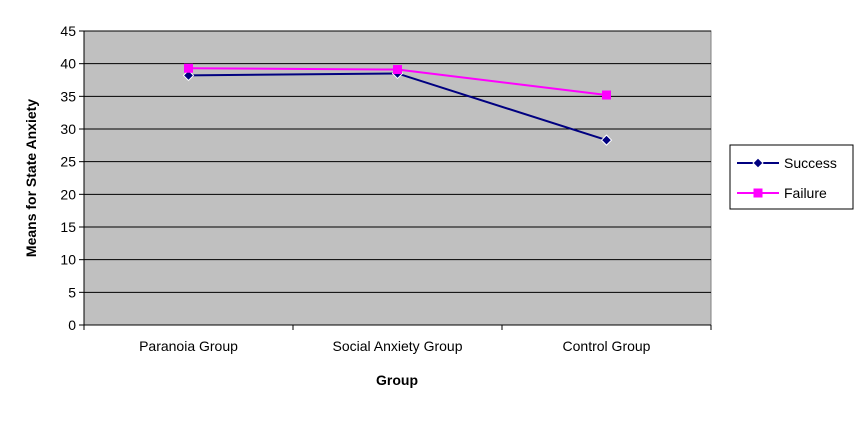  I want to click on y-tick-label: 20, so click(68, 194).